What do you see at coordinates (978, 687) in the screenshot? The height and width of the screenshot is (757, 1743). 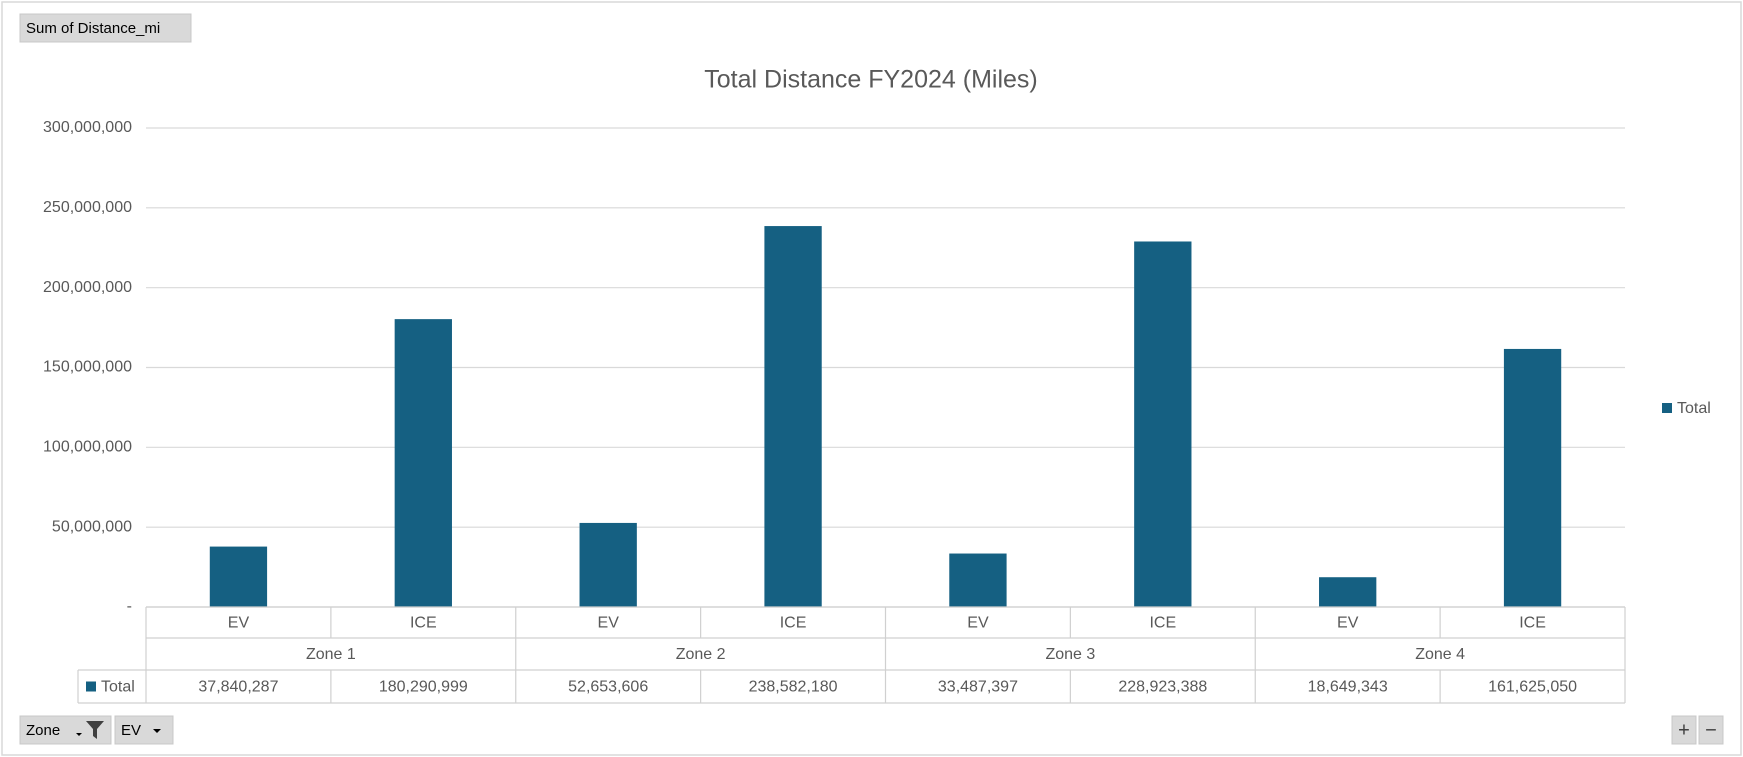 I see `data-label: 33,487,397` at bounding box center [978, 687].